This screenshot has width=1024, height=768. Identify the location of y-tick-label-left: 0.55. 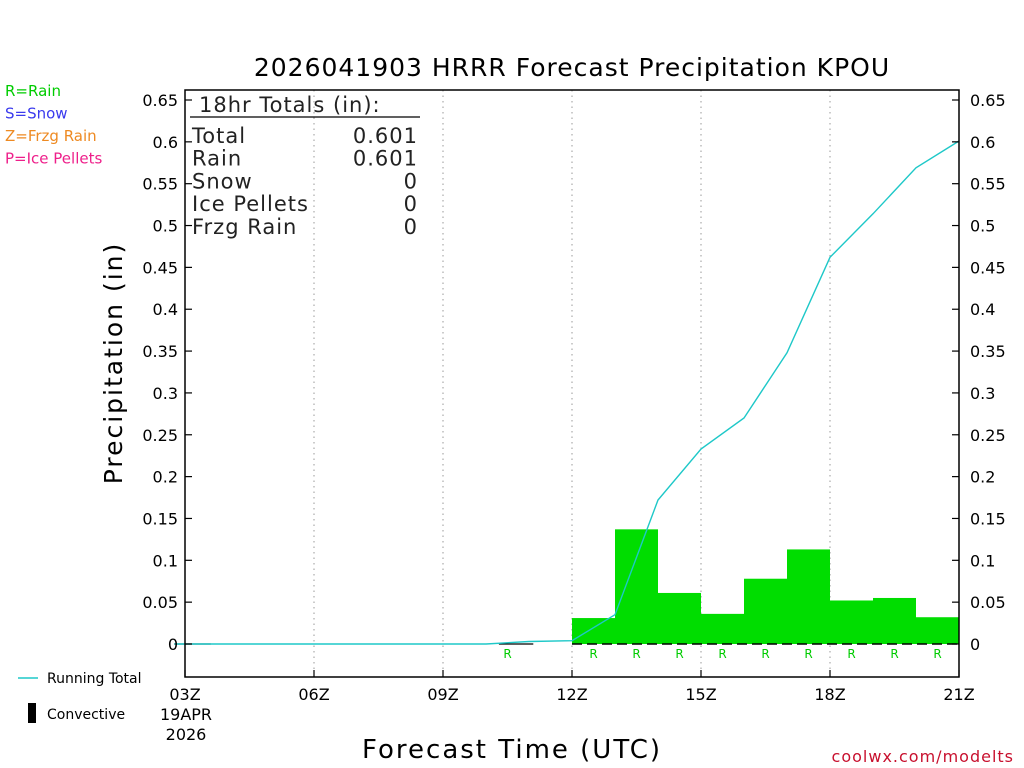
(160, 184).